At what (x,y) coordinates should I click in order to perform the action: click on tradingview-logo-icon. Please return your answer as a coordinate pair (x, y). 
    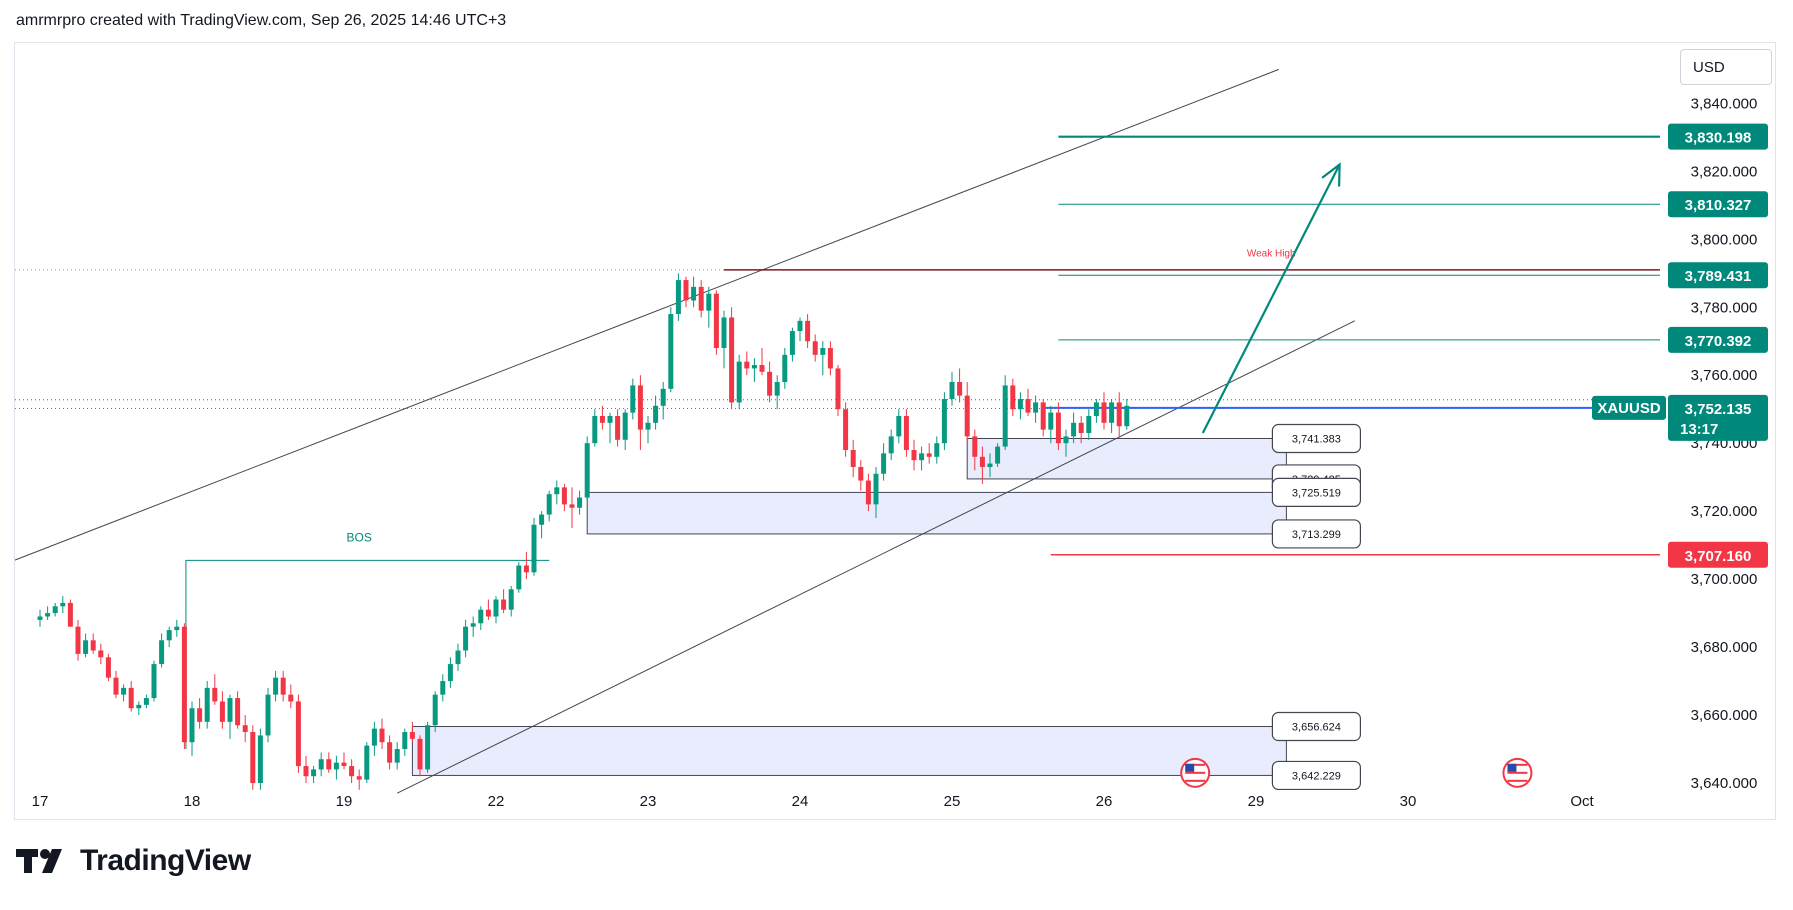
    Looking at the image, I should click on (39, 861).